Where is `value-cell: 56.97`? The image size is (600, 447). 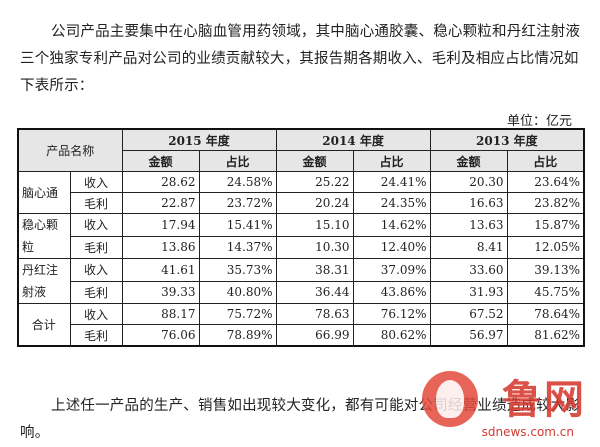 value-cell: 56.97 is located at coordinates (468, 335).